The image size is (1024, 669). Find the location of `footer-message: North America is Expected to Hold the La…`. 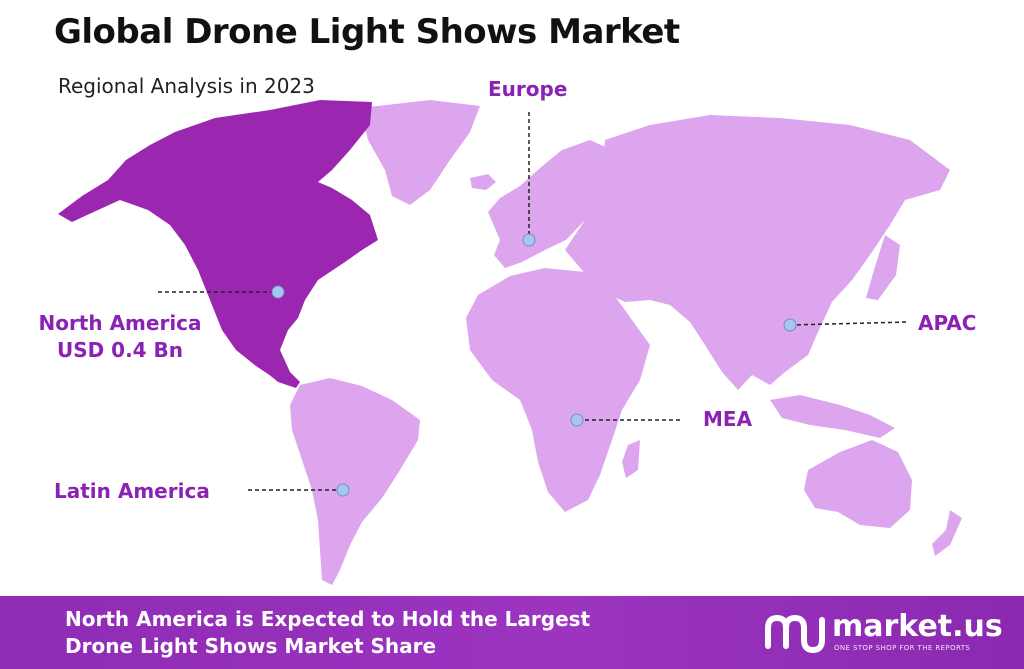

footer-message: North America is Expected to Hold the La… is located at coordinates (385, 633).